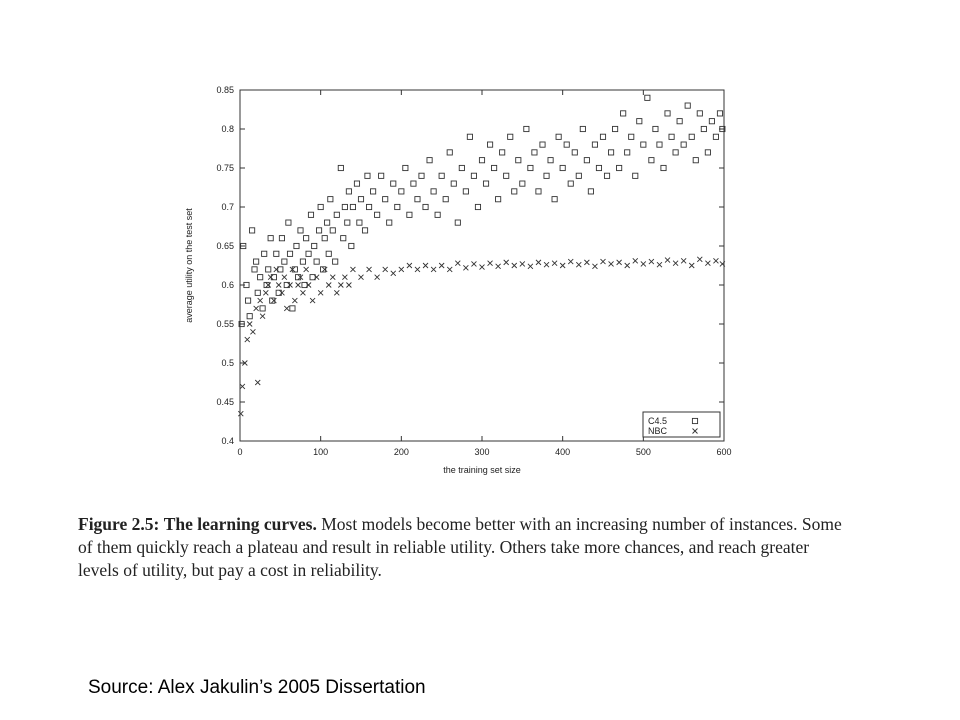 Image resolution: width=960 pixels, height=720 pixels. What do you see at coordinates (239, 452) in the screenshot?
I see `x-tick-label: 0` at bounding box center [239, 452].